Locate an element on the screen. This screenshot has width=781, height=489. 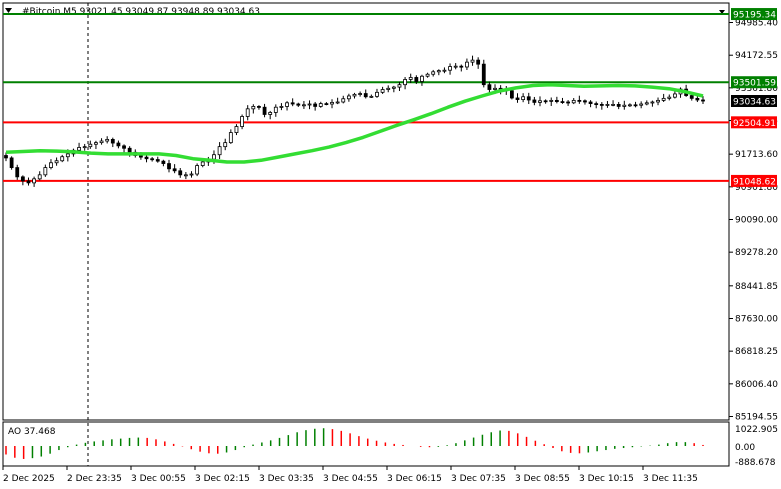
time-axis-tick-label: 3 Dec 06:15 is located at coordinates (414, 479).